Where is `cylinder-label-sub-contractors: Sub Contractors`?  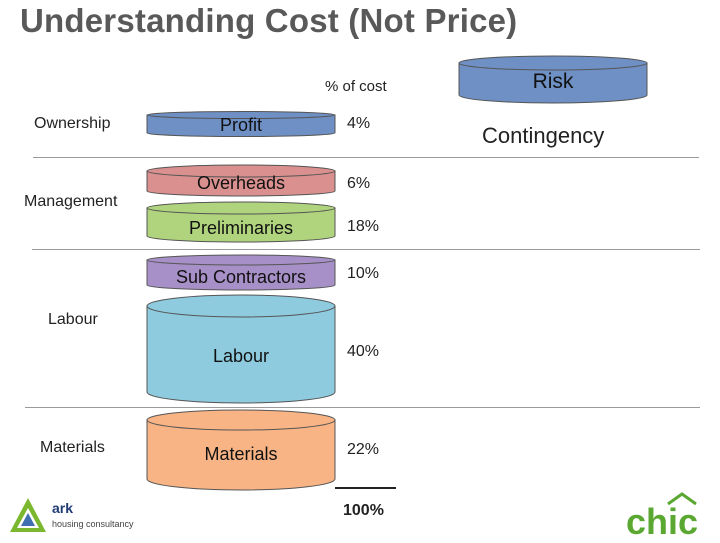
cylinder-label-sub-contractors: Sub Contractors is located at coordinates (241, 277).